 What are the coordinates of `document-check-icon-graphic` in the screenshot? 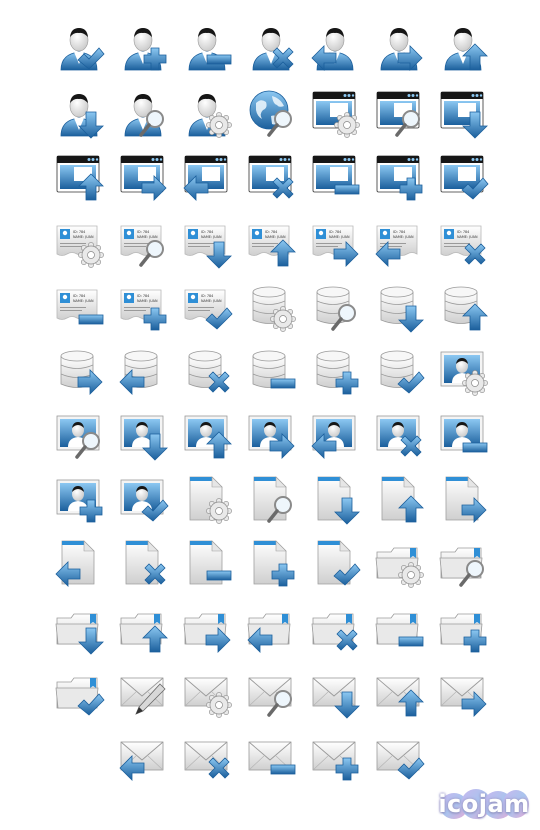 It's located at (339, 563).